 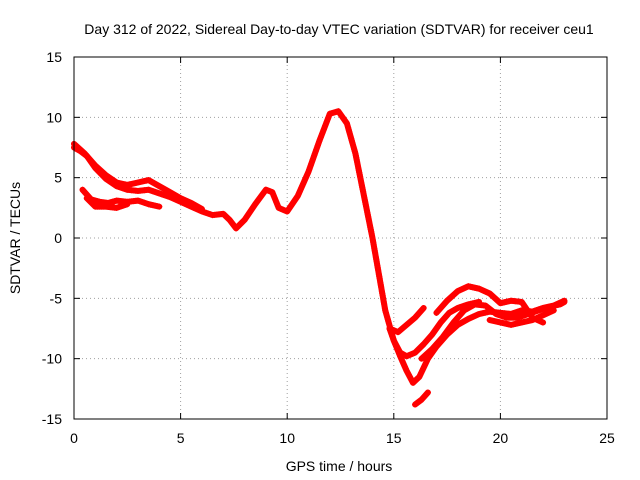 I want to click on series-track-upper-start, so click(x=138, y=176).